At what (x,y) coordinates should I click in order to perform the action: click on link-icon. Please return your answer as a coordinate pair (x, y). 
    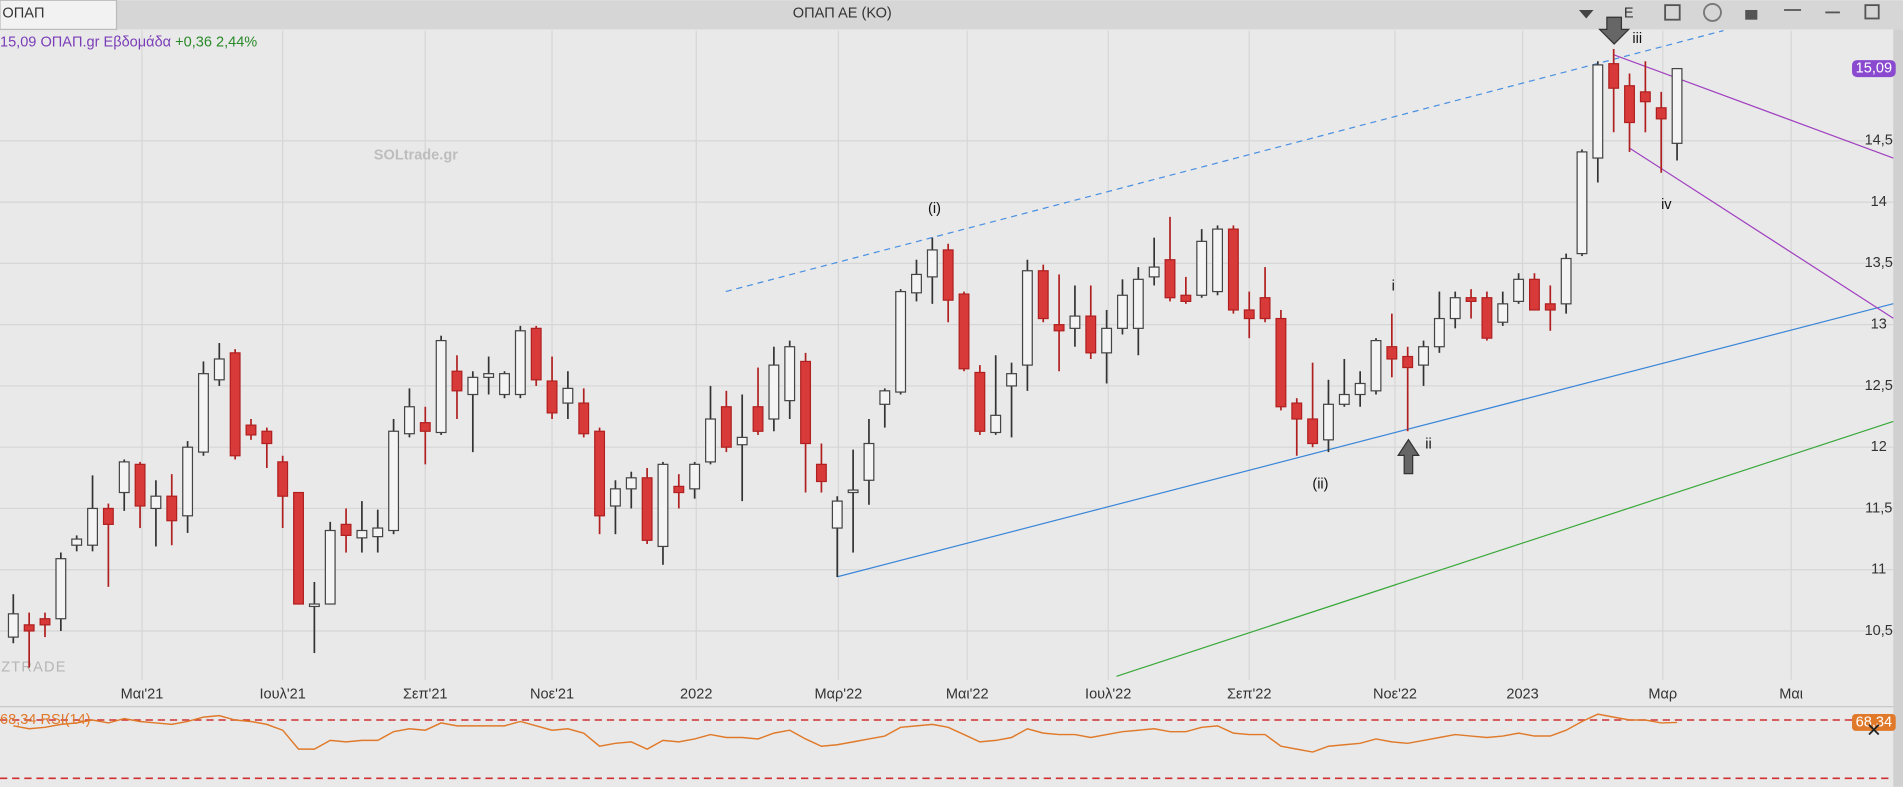
    Looking at the image, I should click on (1712, 12).